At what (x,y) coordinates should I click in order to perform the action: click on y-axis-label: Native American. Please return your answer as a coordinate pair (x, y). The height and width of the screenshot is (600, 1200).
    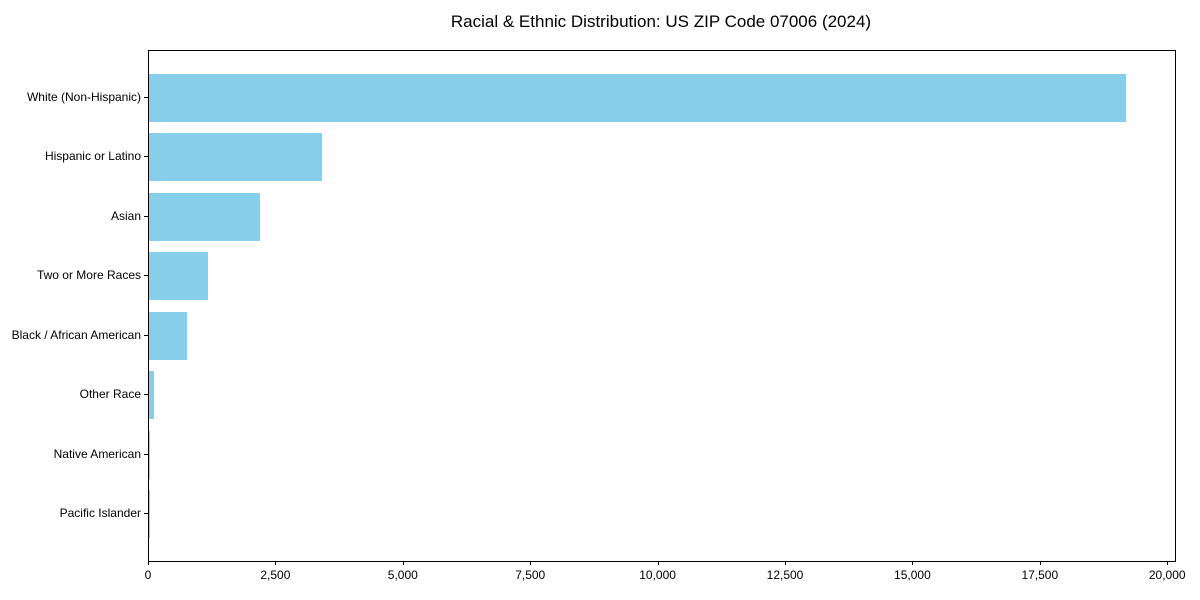
    Looking at the image, I should click on (97, 453).